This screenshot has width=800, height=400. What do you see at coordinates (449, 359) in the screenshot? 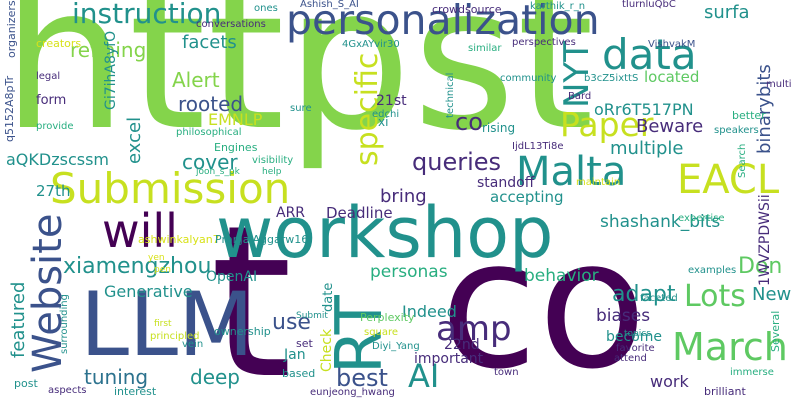
I see `word-important: important` at bounding box center [449, 359].